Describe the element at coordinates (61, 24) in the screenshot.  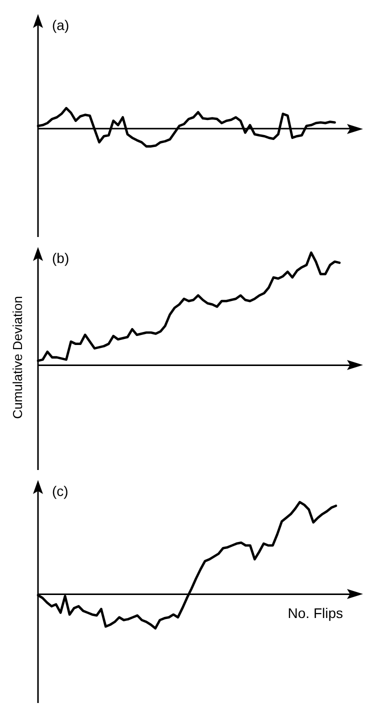
I see `chart-title: (a)` at that location.